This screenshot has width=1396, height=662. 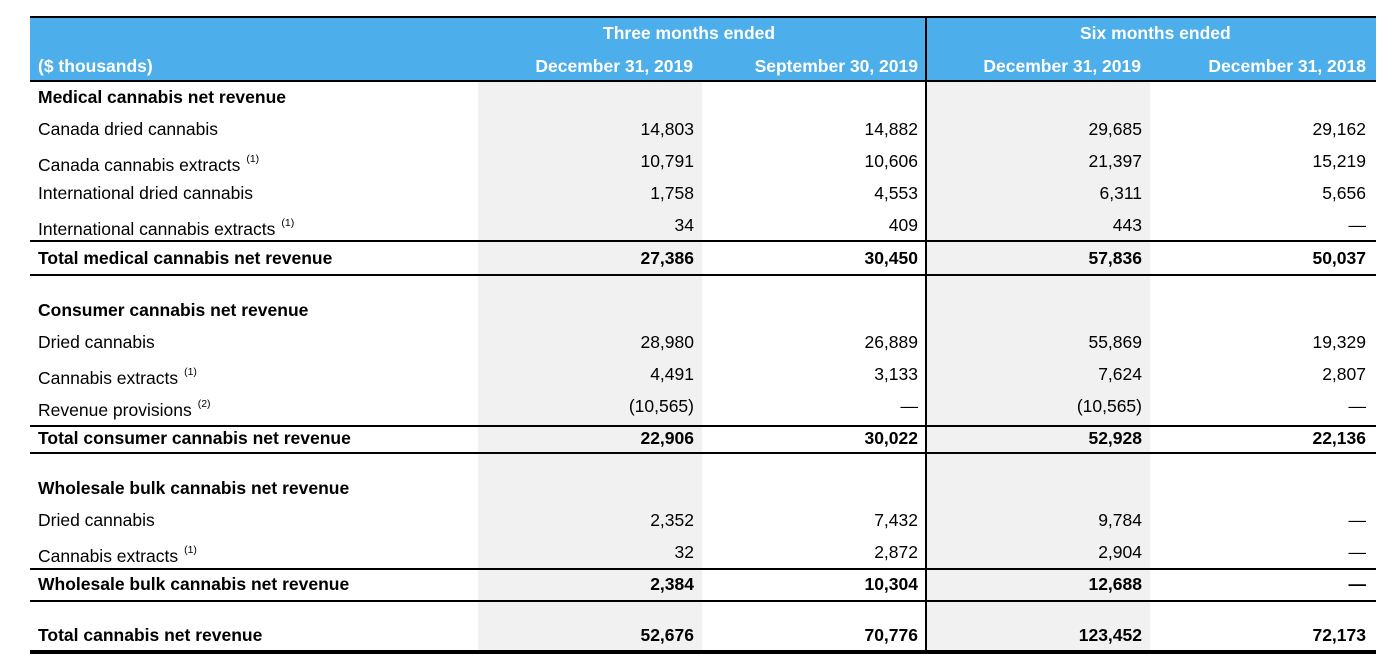 I want to click on row-label: Canada dried cannabis, so click(x=128, y=129).